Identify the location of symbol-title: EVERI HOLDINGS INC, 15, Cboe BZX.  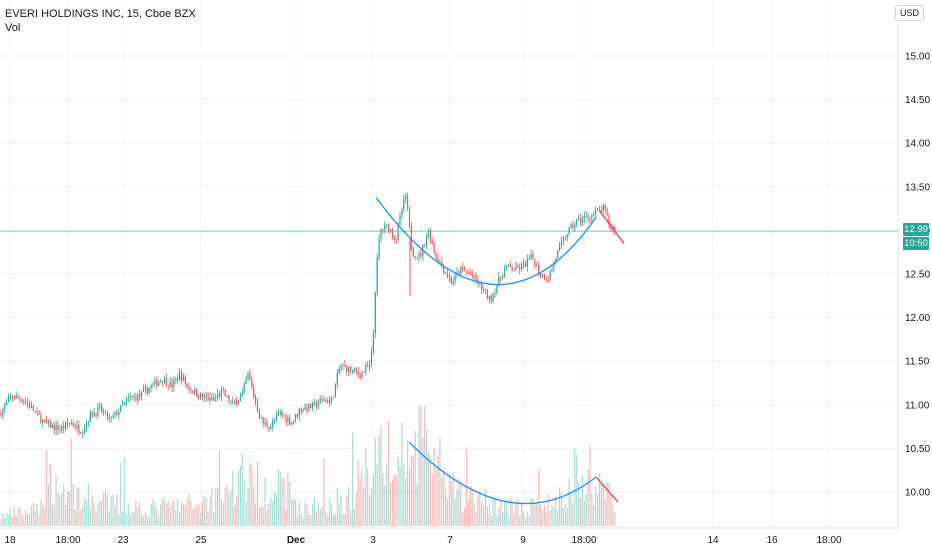
(100, 14).